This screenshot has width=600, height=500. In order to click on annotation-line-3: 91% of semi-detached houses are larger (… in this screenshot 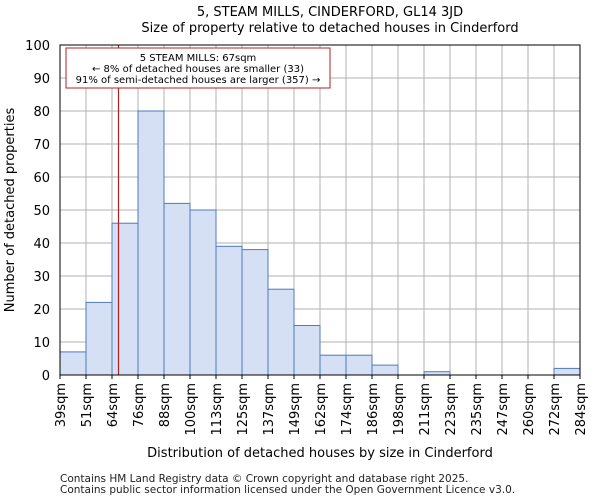, I will do `click(198, 80)`.